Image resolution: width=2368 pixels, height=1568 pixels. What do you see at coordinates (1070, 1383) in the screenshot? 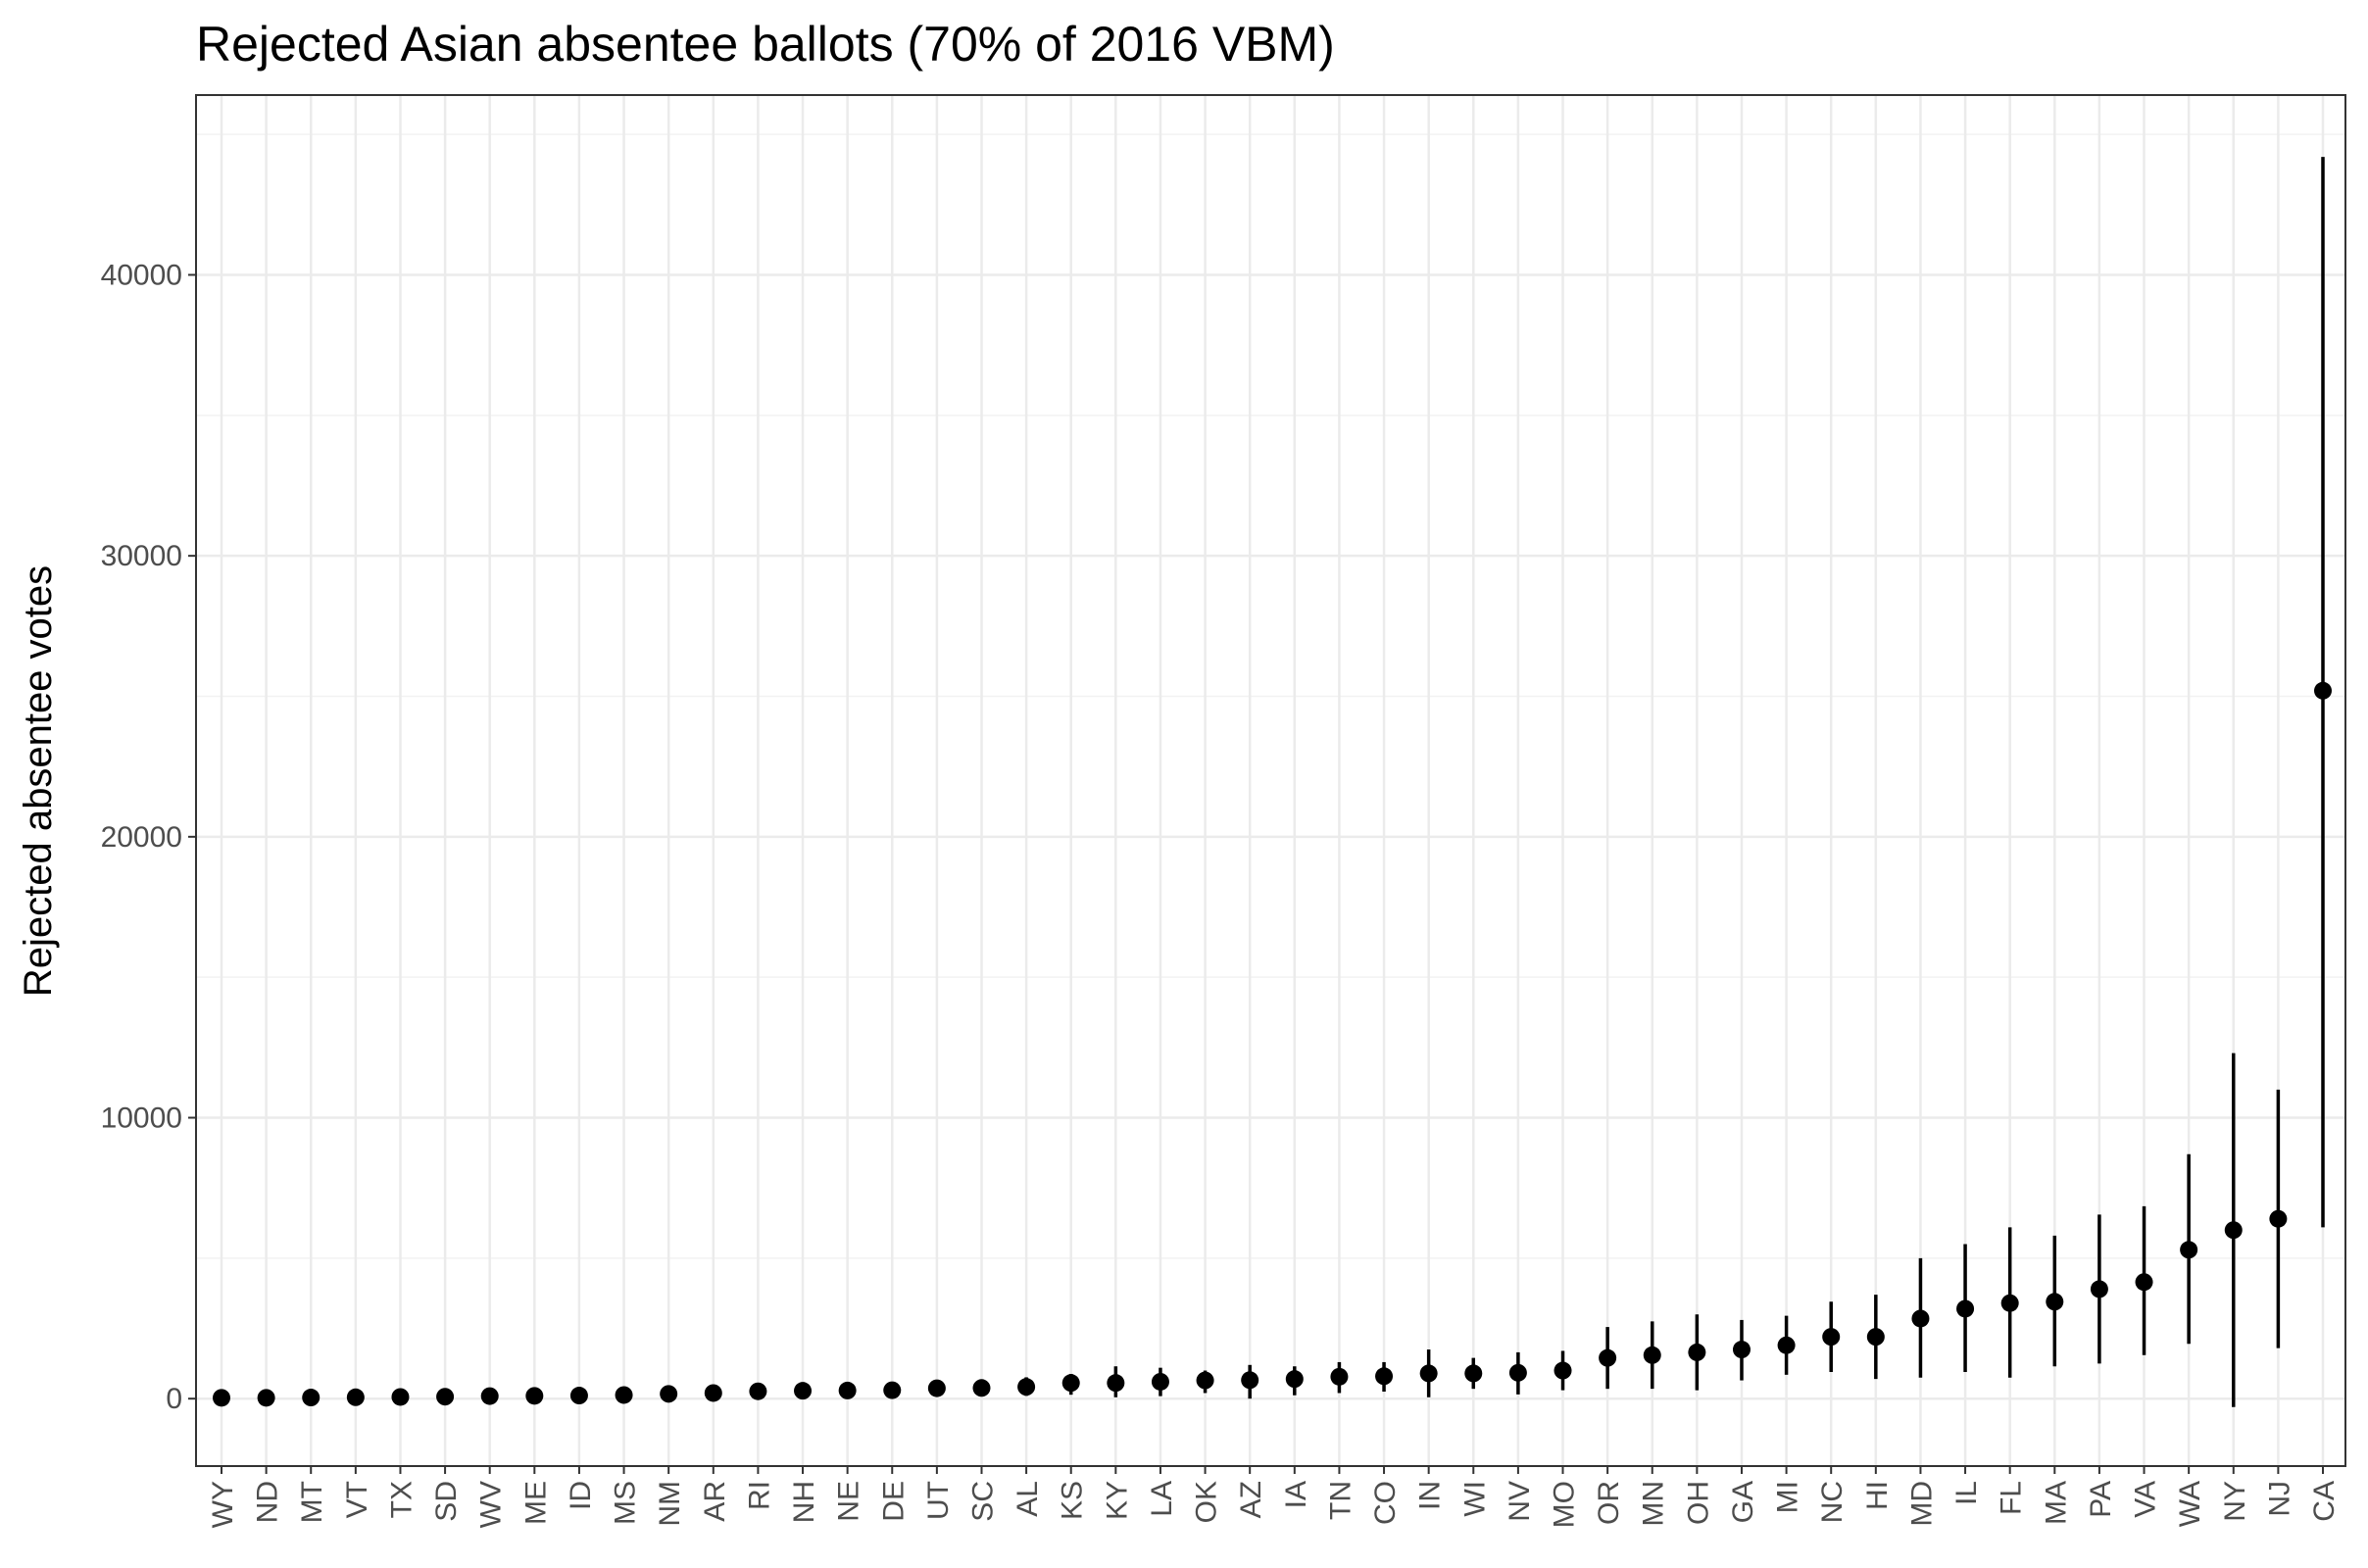
I see `point-ks` at bounding box center [1070, 1383].